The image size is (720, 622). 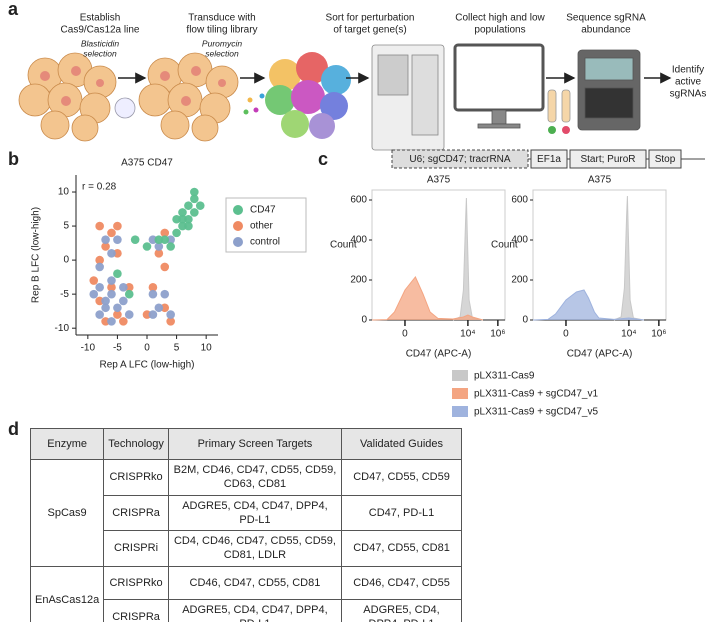 I want to click on table-cell: CD4, CD46, CD47, CD55, CD59, CD81, LDLR, so click(x=255, y=548).